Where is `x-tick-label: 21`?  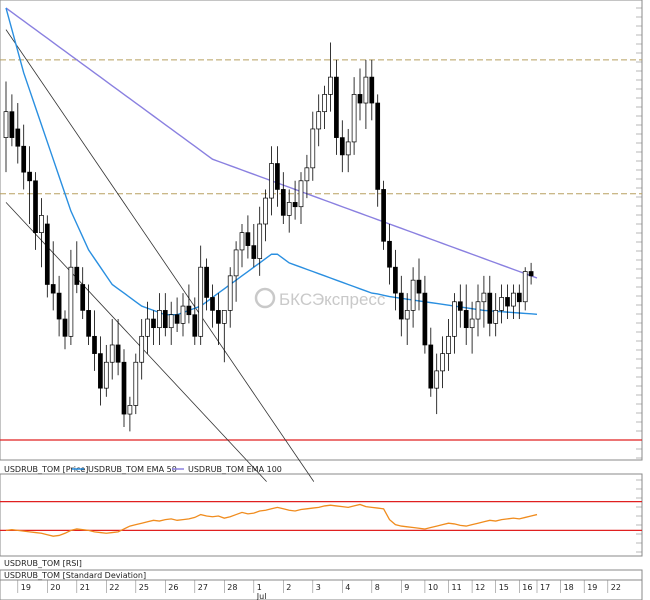
x-tick-label: 21 is located at coordinates (85, 587).